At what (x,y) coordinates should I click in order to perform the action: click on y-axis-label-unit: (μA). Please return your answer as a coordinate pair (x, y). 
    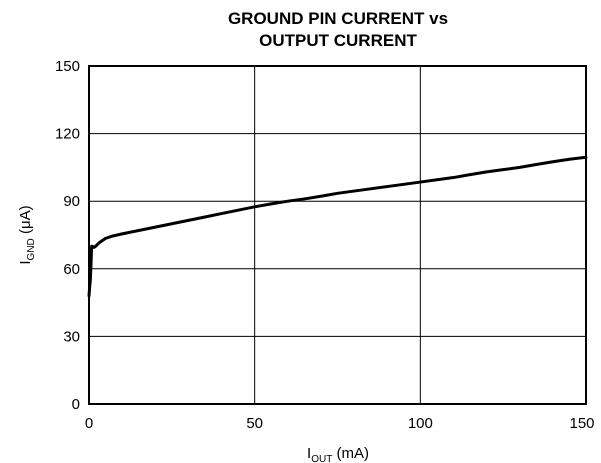
    Looking at the image, I should click on (25, 221).